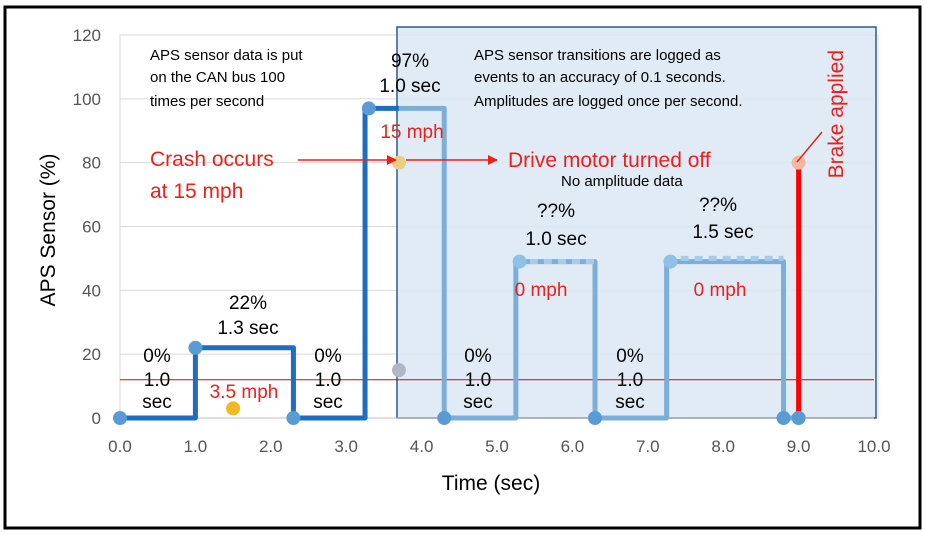 This screenshot has height=534, width=925. What do you see at coordinates (648, 446) in the screenshot?
I see `x-tick-label-7: 7.0` at bounding box center [648, 446].